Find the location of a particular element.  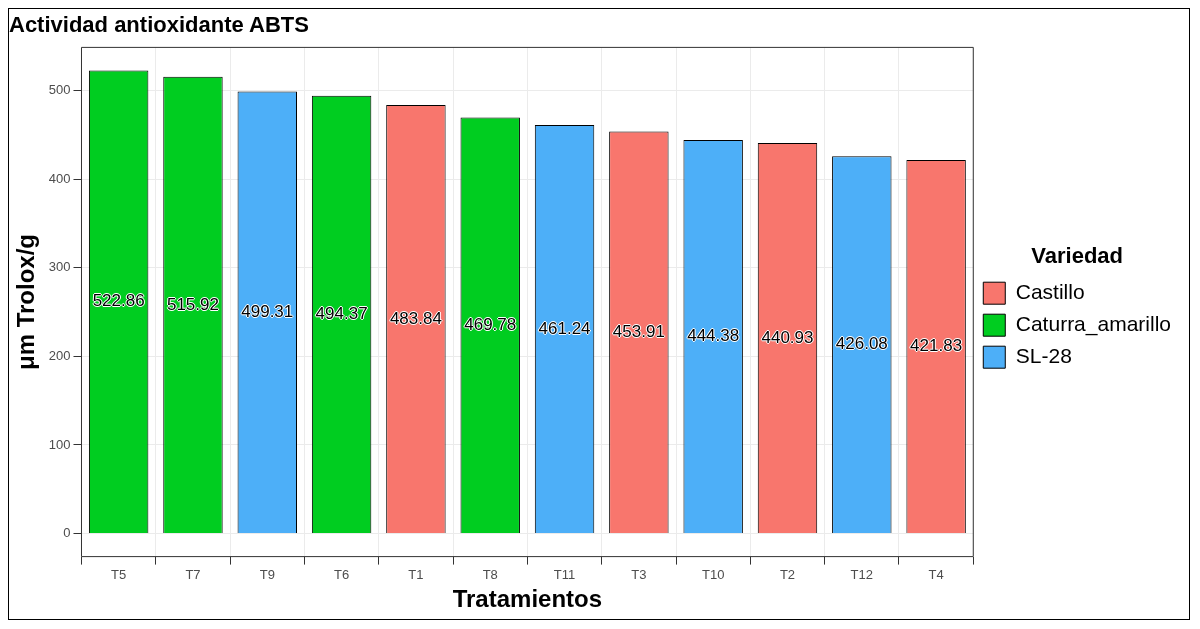

x-tick-label: T12 is located at coordinates (862, 574).